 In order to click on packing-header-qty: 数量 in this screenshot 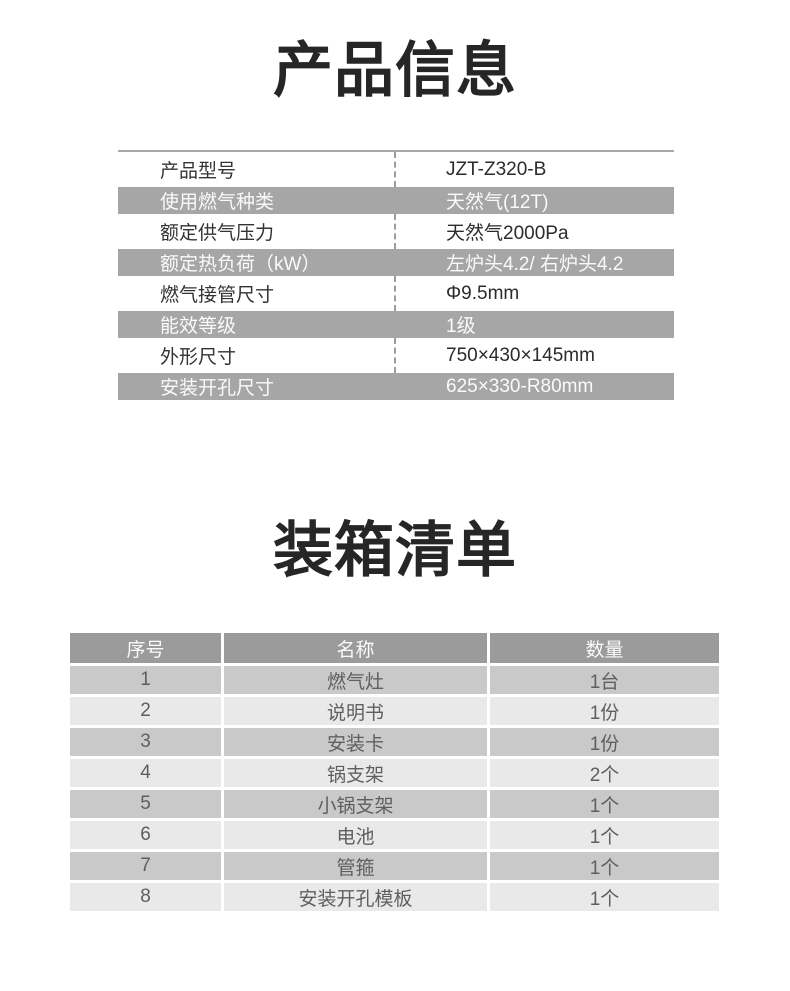, I will do `click(604, 648)`.